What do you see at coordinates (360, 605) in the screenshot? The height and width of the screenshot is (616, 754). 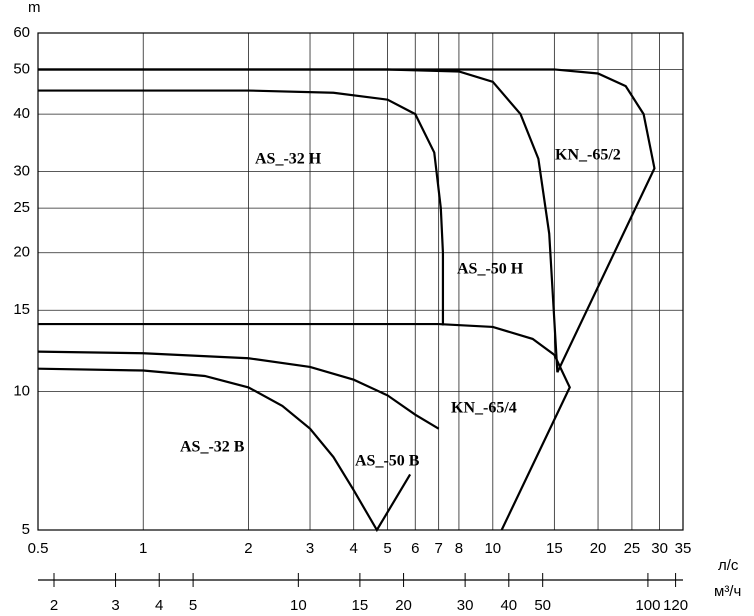 I see `x2-tick-label: 15` at bounding box center [360, 605].